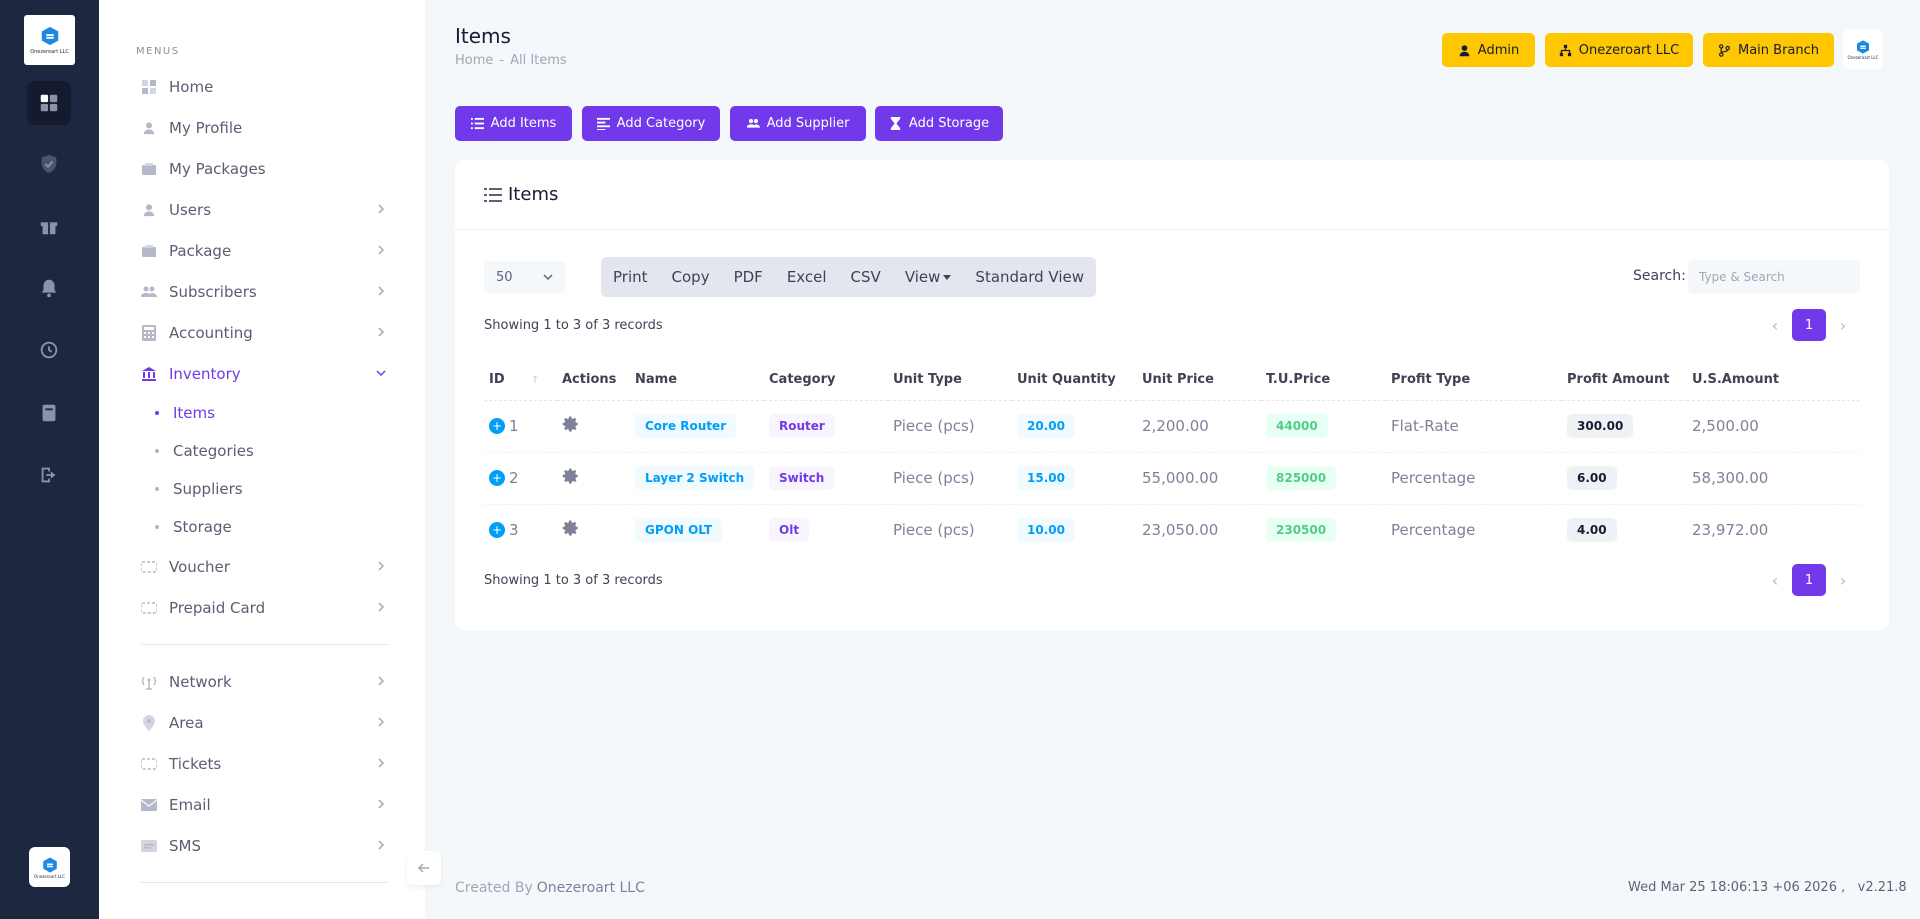 This screenshot has height=919, width=1920. Describe the element at coordinates (1488, 50) in the screenshot. I see `admin-button: Admin` at that location.